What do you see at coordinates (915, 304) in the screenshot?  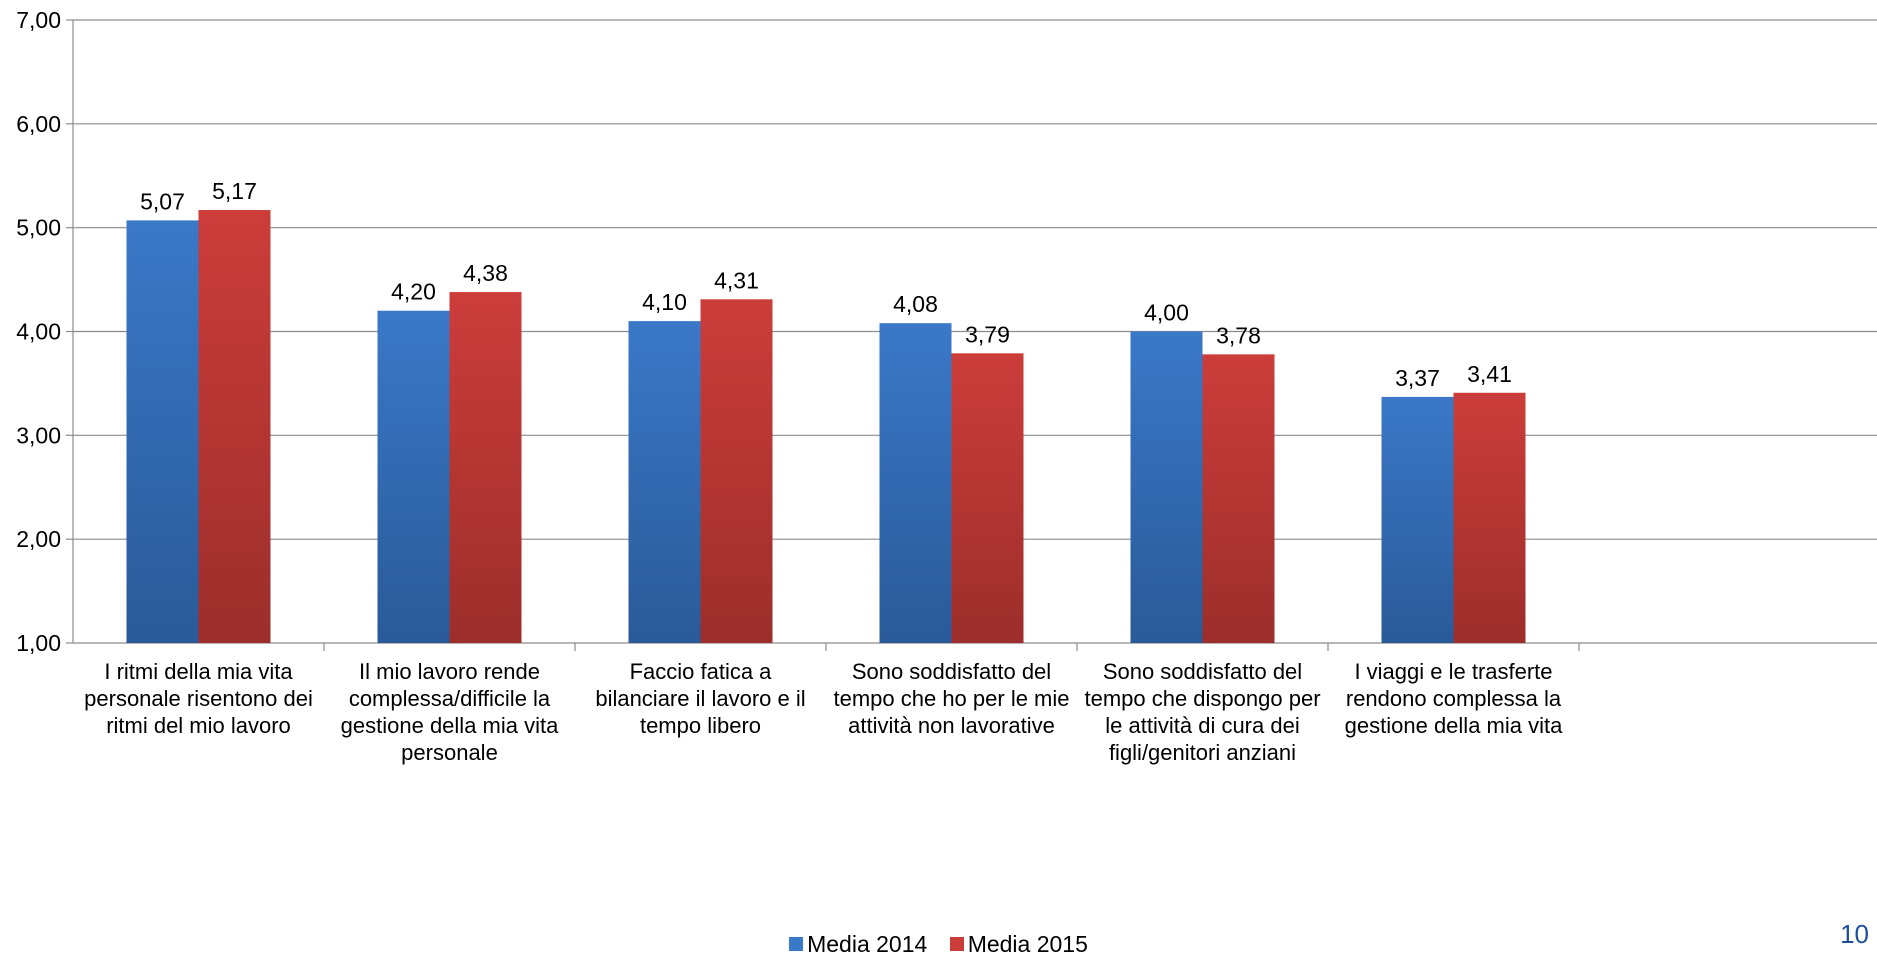 I see `data-label: 4,08` at bounding box center [915, 304].